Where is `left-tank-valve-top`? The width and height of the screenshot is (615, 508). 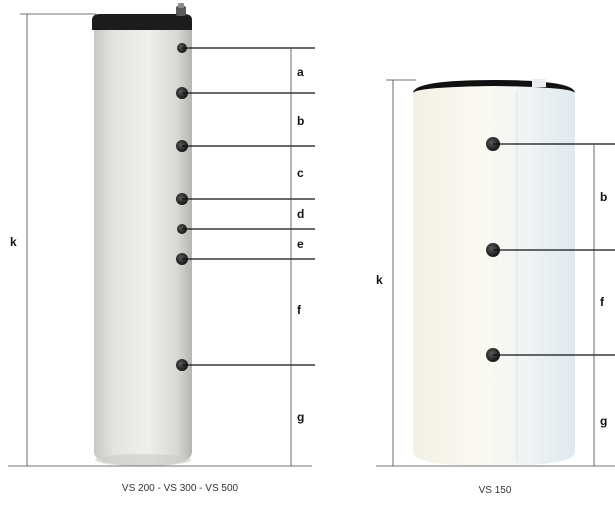
left-tank-valve-top is located at coordinates (181, 5).